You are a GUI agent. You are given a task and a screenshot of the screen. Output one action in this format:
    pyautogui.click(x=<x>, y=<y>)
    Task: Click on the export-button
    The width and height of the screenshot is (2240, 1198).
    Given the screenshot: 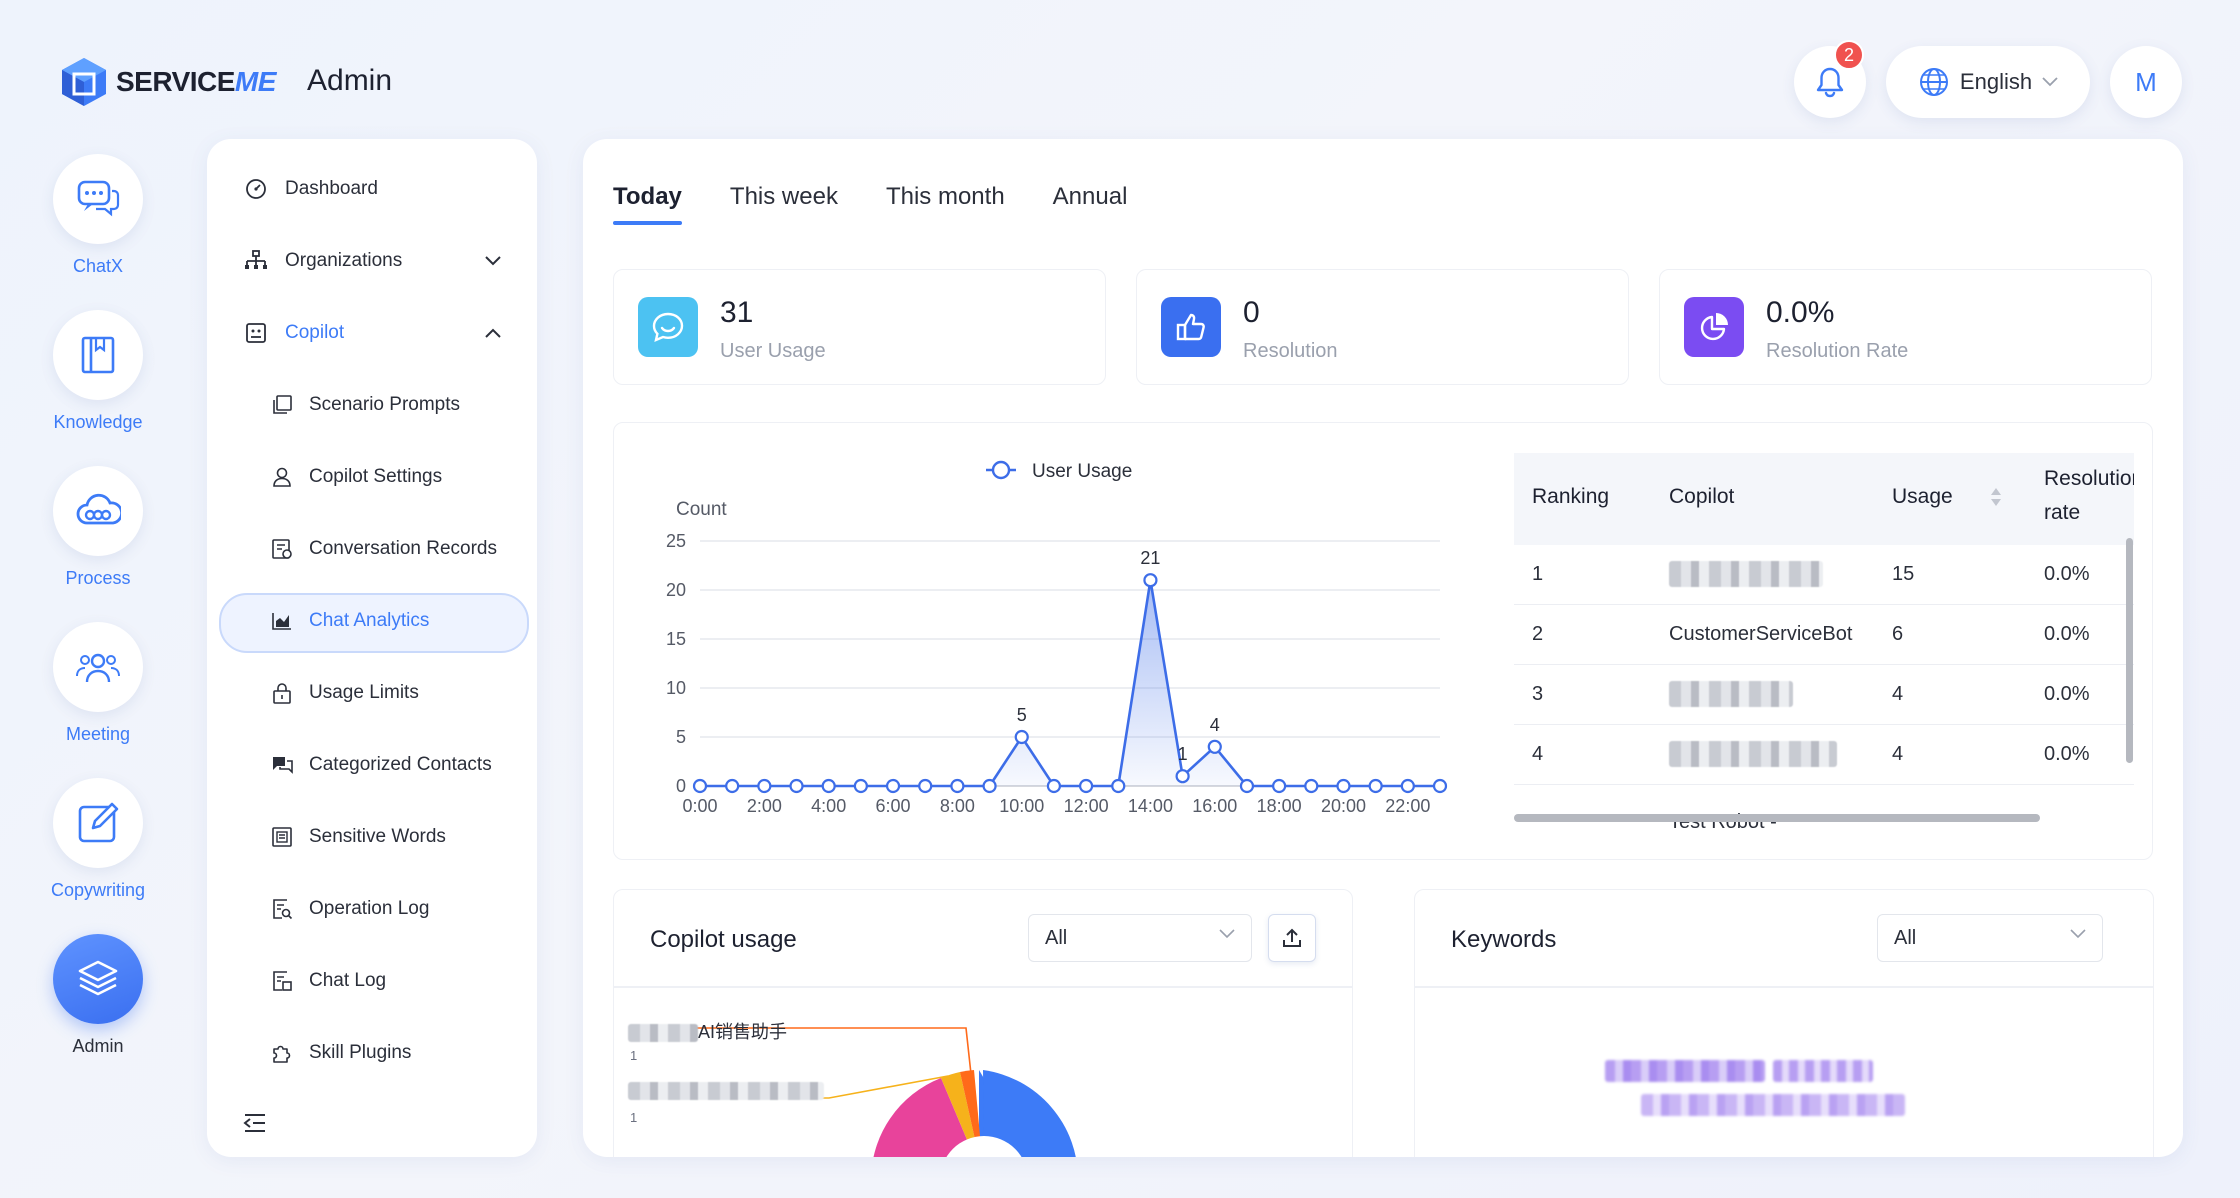 What is the action you would take?
    pyautogui.click(x=1292, y=938)
    